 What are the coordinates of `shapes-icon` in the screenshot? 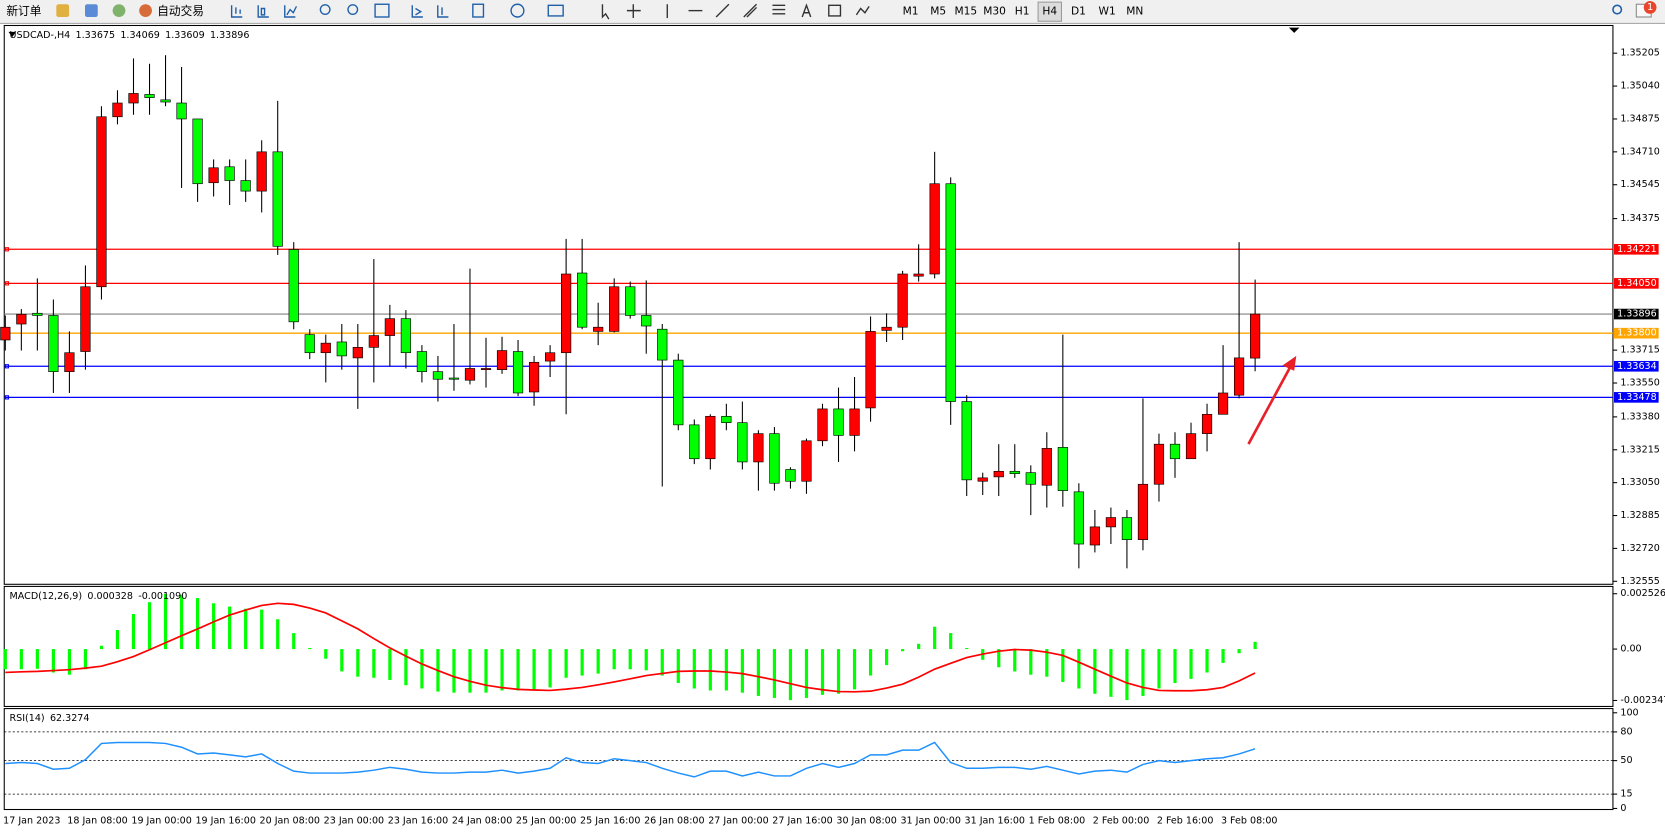 It's located at (862, 10).